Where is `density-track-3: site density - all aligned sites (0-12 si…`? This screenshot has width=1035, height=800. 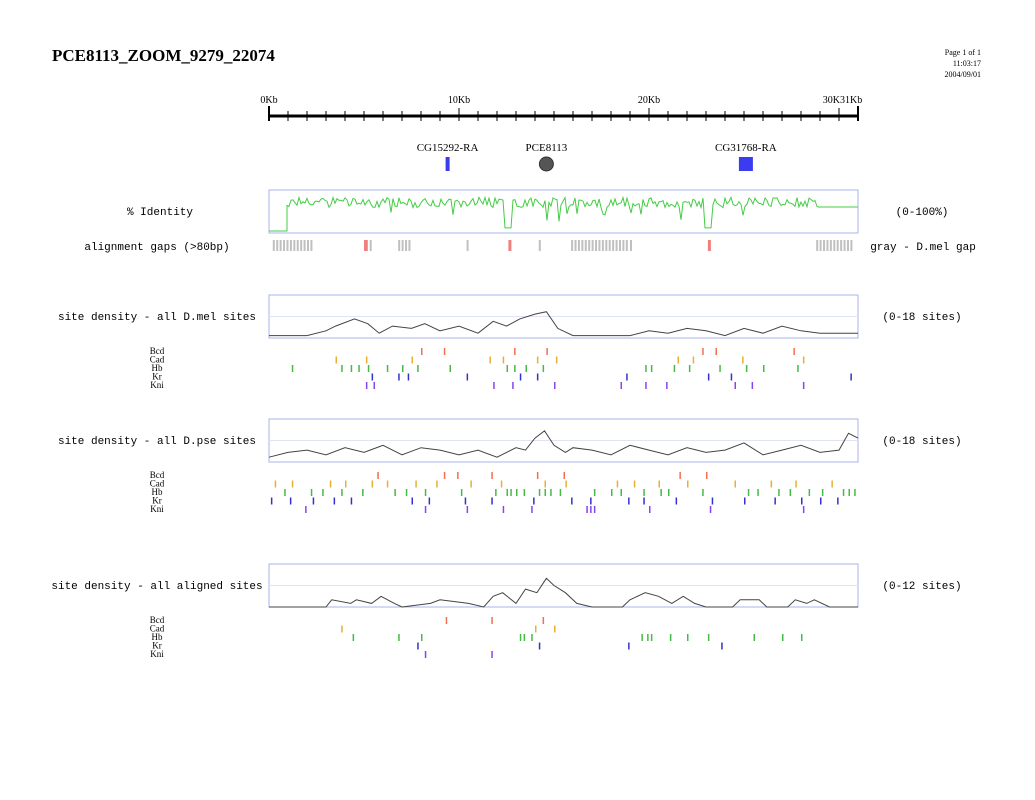
density-track-3: site density - all aligned sites (0-12 si… is located at coordinates (506, 611).